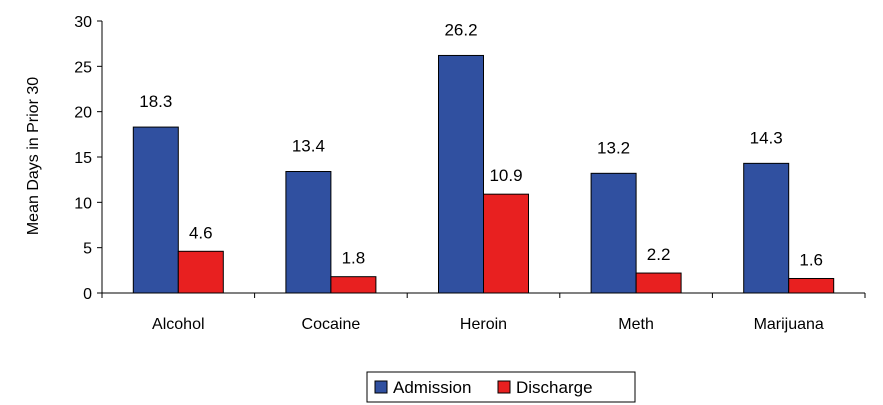 Image resolution: width=883 pixels, height=405 pixels. I want to click on y-tick-label: 0, so click(87, 294).